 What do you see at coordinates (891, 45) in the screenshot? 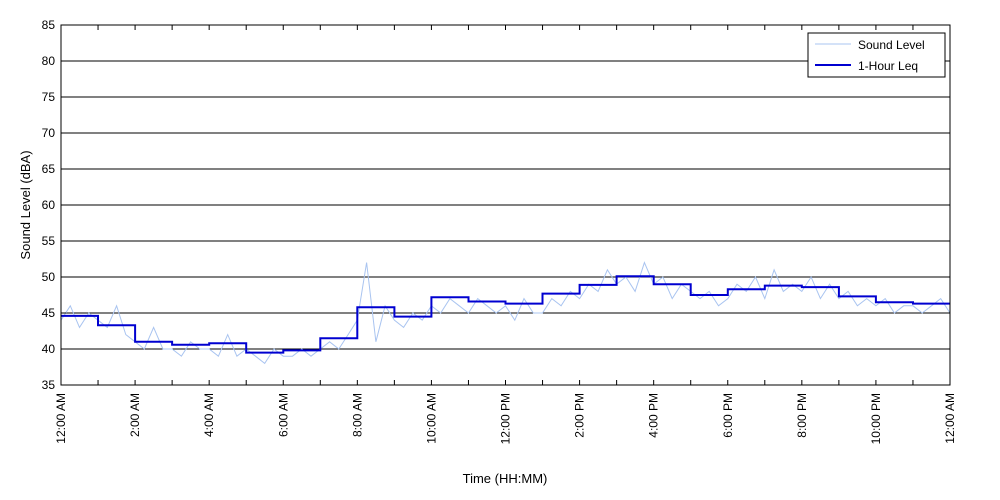
I see `legend-label-sound-level: Sound Level` at bounding box center [891, 45].